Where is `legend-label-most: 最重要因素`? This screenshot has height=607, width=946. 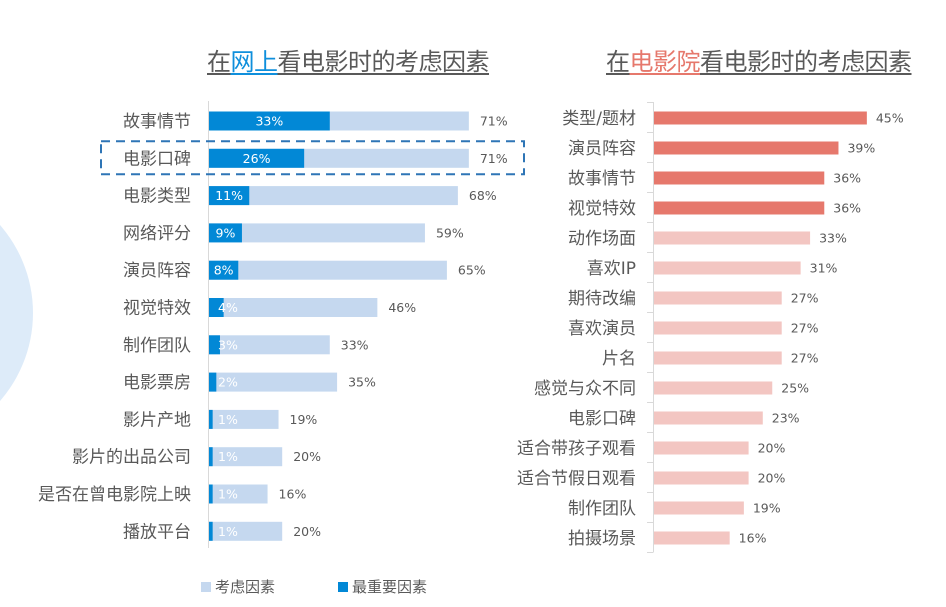
legend-label-most: 最重要因素 is located at coordinates (390, 587).